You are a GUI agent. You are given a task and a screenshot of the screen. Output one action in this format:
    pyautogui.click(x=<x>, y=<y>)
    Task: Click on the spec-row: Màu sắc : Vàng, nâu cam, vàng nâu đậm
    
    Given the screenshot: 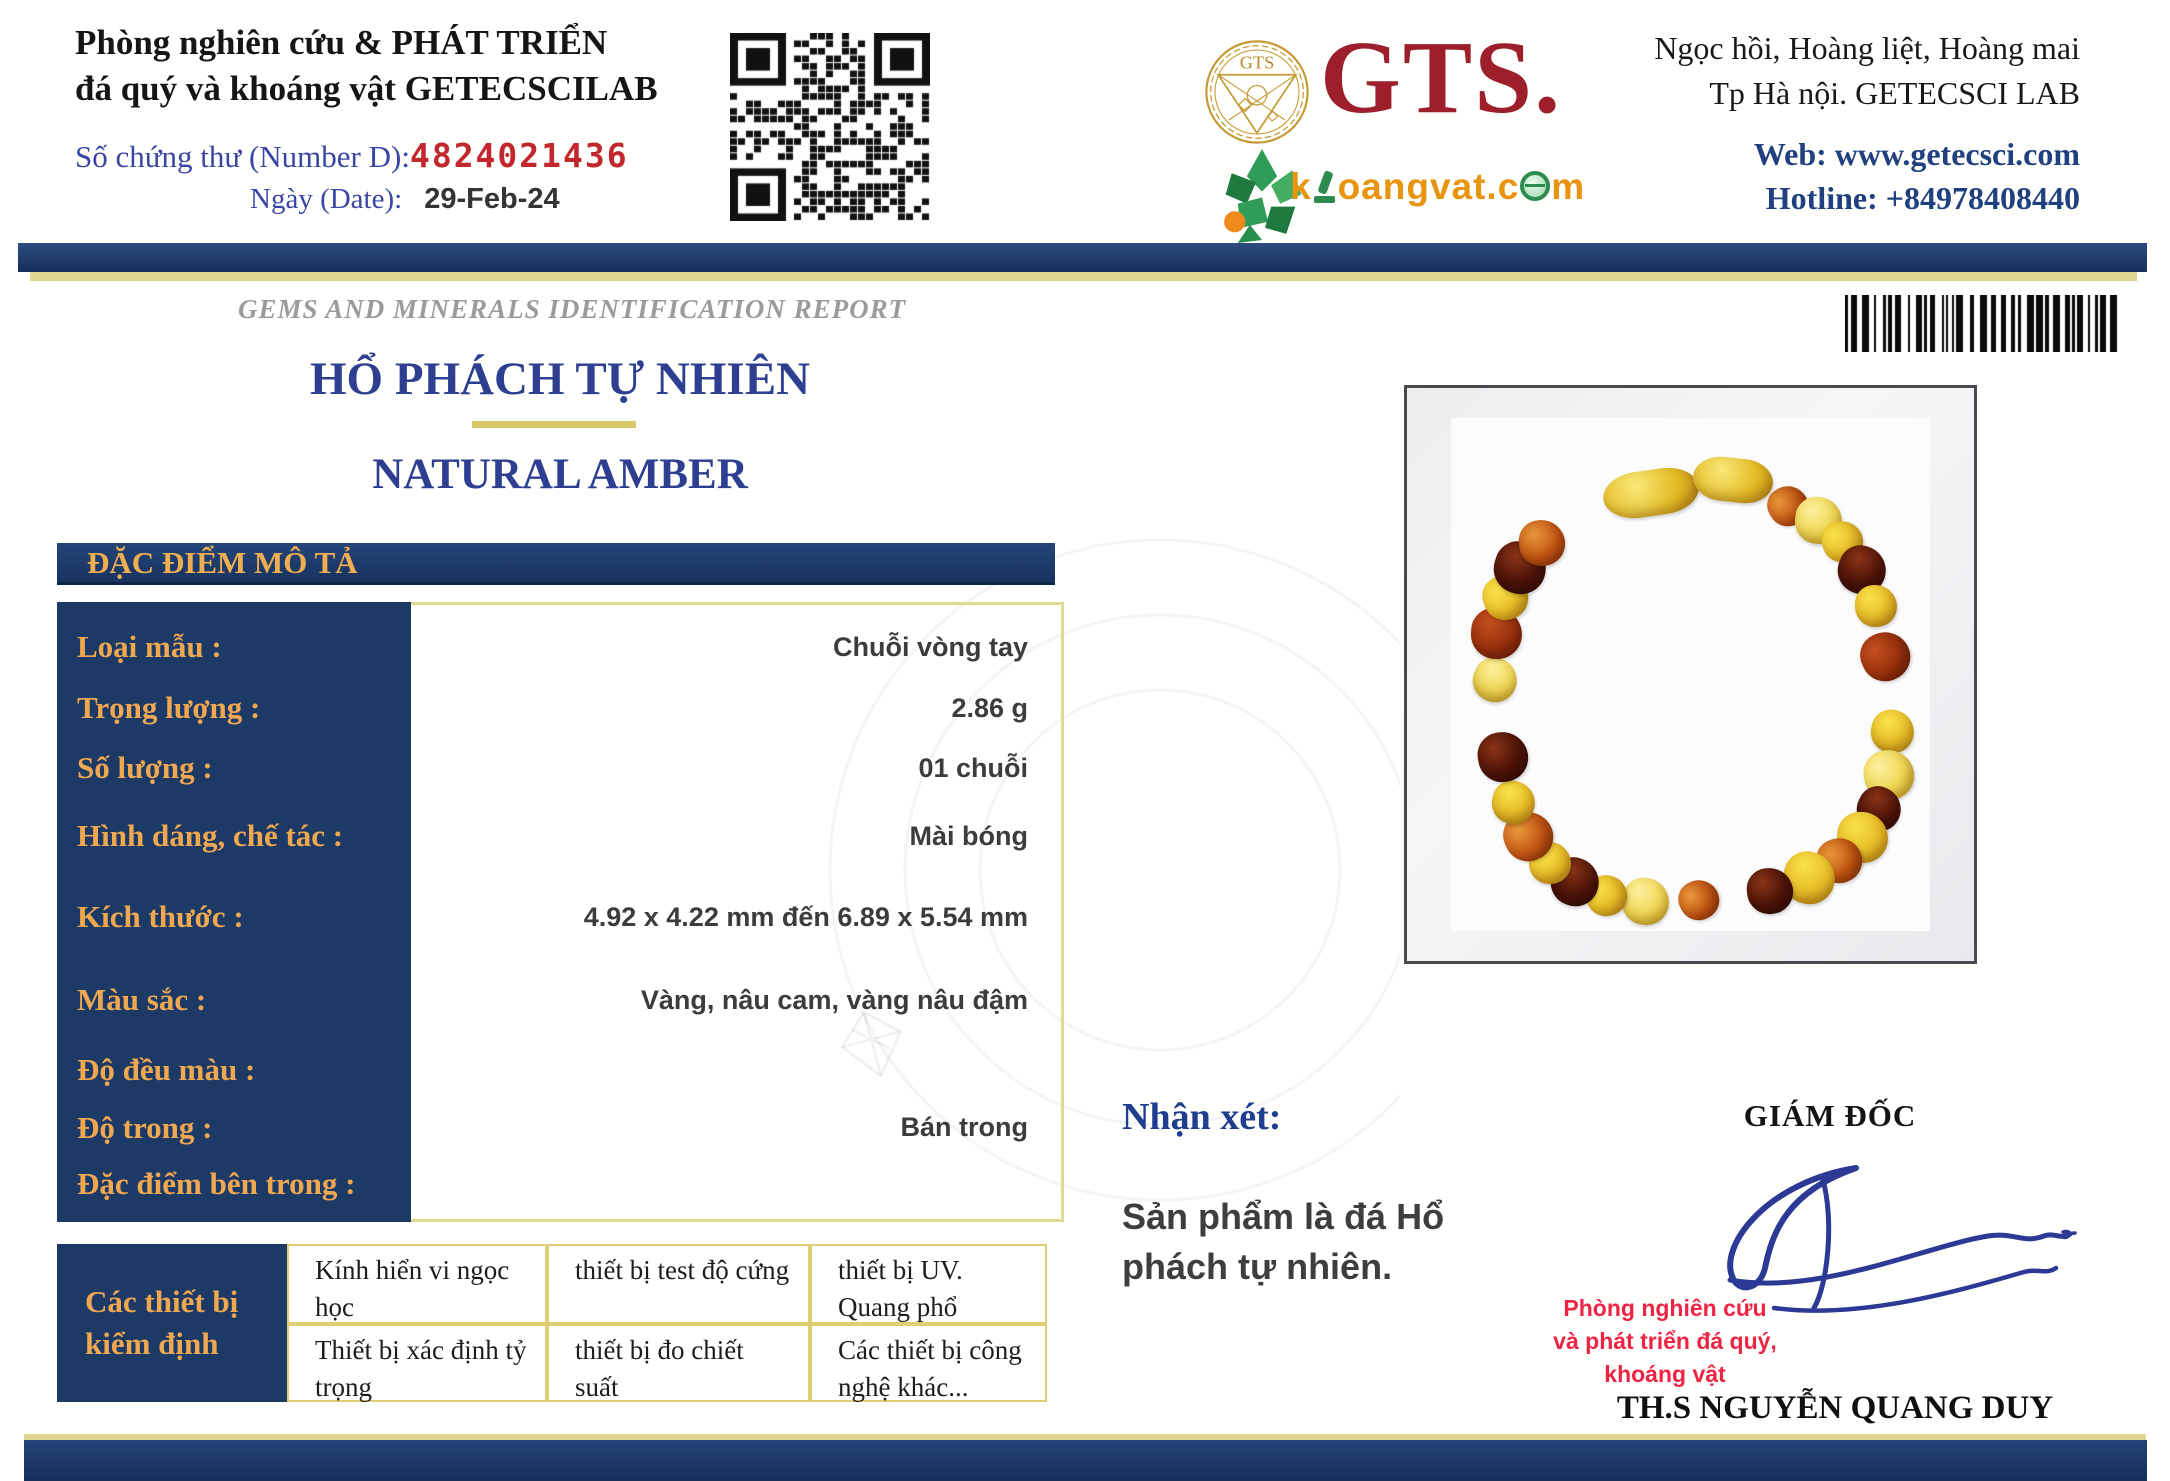 What is the action you would take?
    pyautogui.click(x=560, y=1000)
    